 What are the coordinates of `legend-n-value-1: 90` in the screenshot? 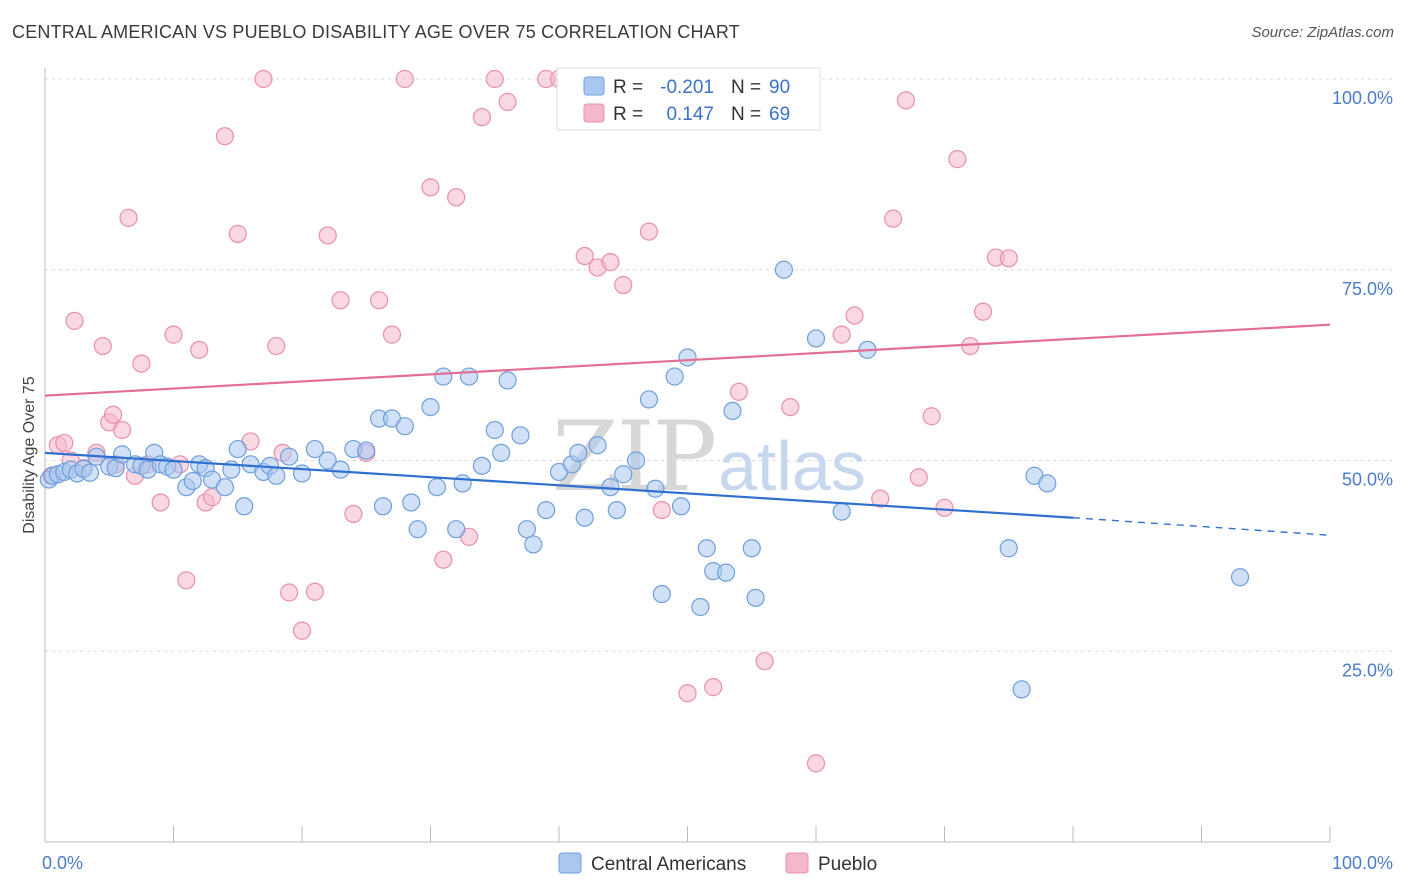 It's located at (779, 87).